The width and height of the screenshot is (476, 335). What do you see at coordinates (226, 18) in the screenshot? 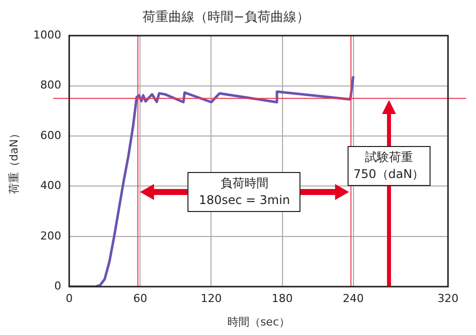
I see `chart-title: 荷重曲線（時間−負荷曲線）` at bounding box center [226, 18].